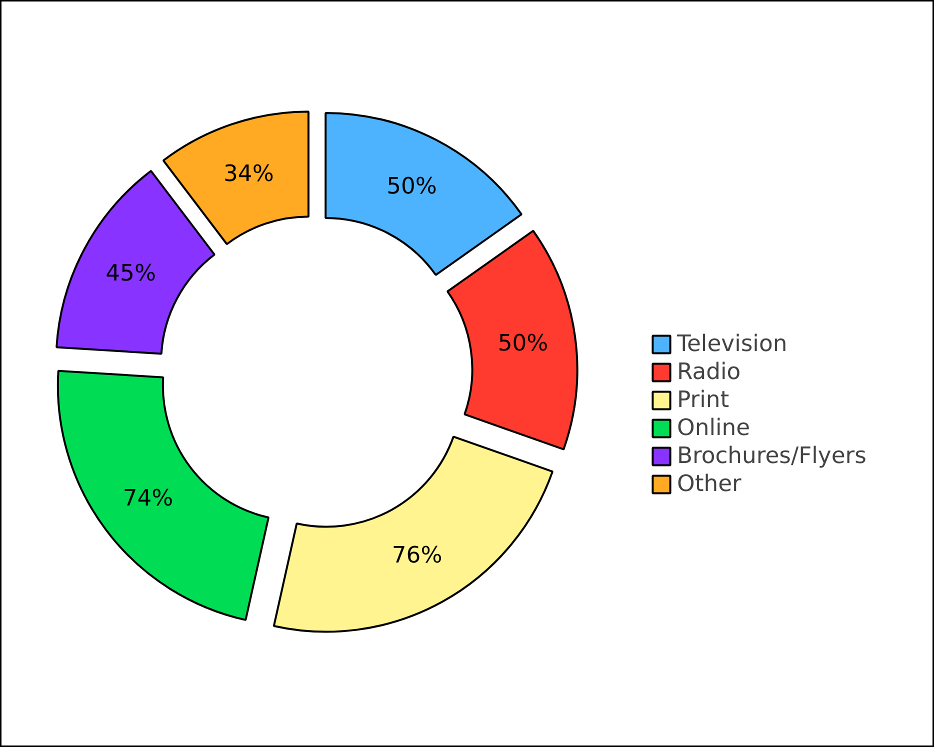 This screenshot has width=938, height=751. I want to click on data-label: 34%, so click(248, 173).